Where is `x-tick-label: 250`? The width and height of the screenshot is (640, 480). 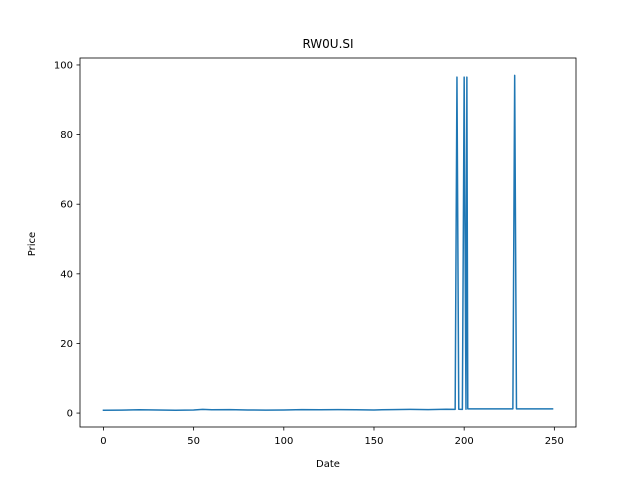 x-tick-label: 250 is located at coordinates (554, 441).